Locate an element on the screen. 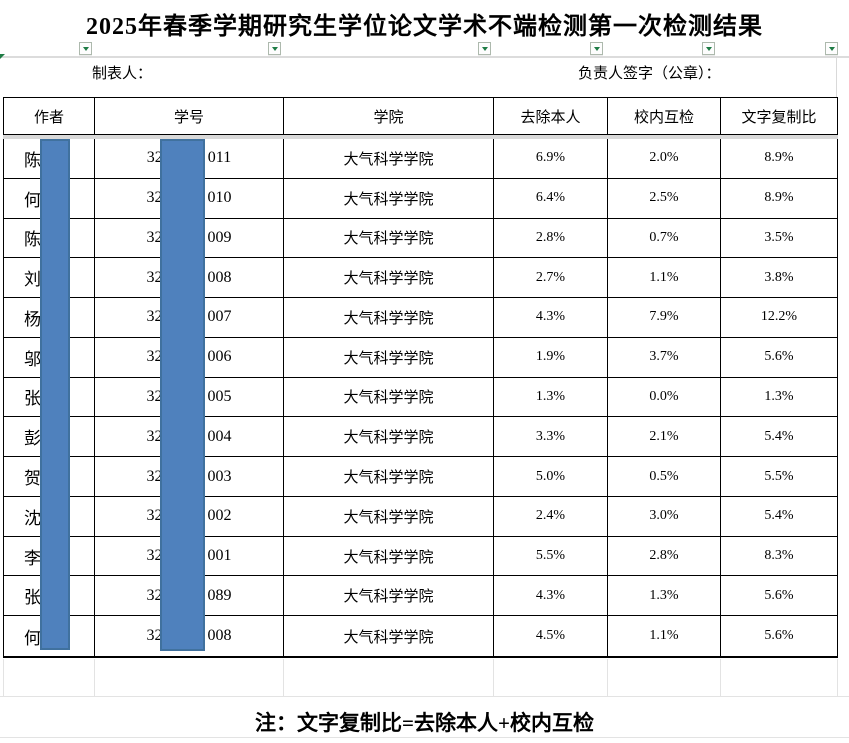  cell-student-id: 32 003 is located at coordinates (189, 476).